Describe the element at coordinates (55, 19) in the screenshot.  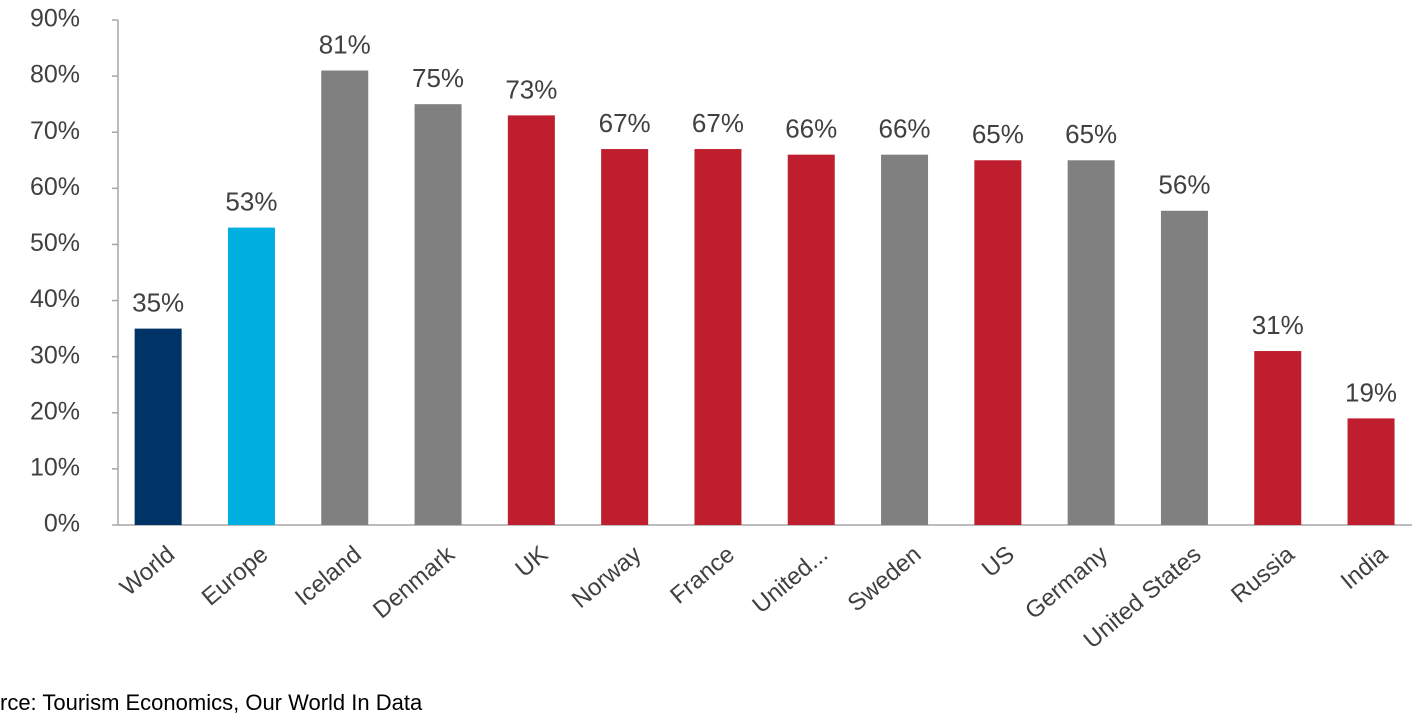
I see `y-tick-label: 90%` at that location.